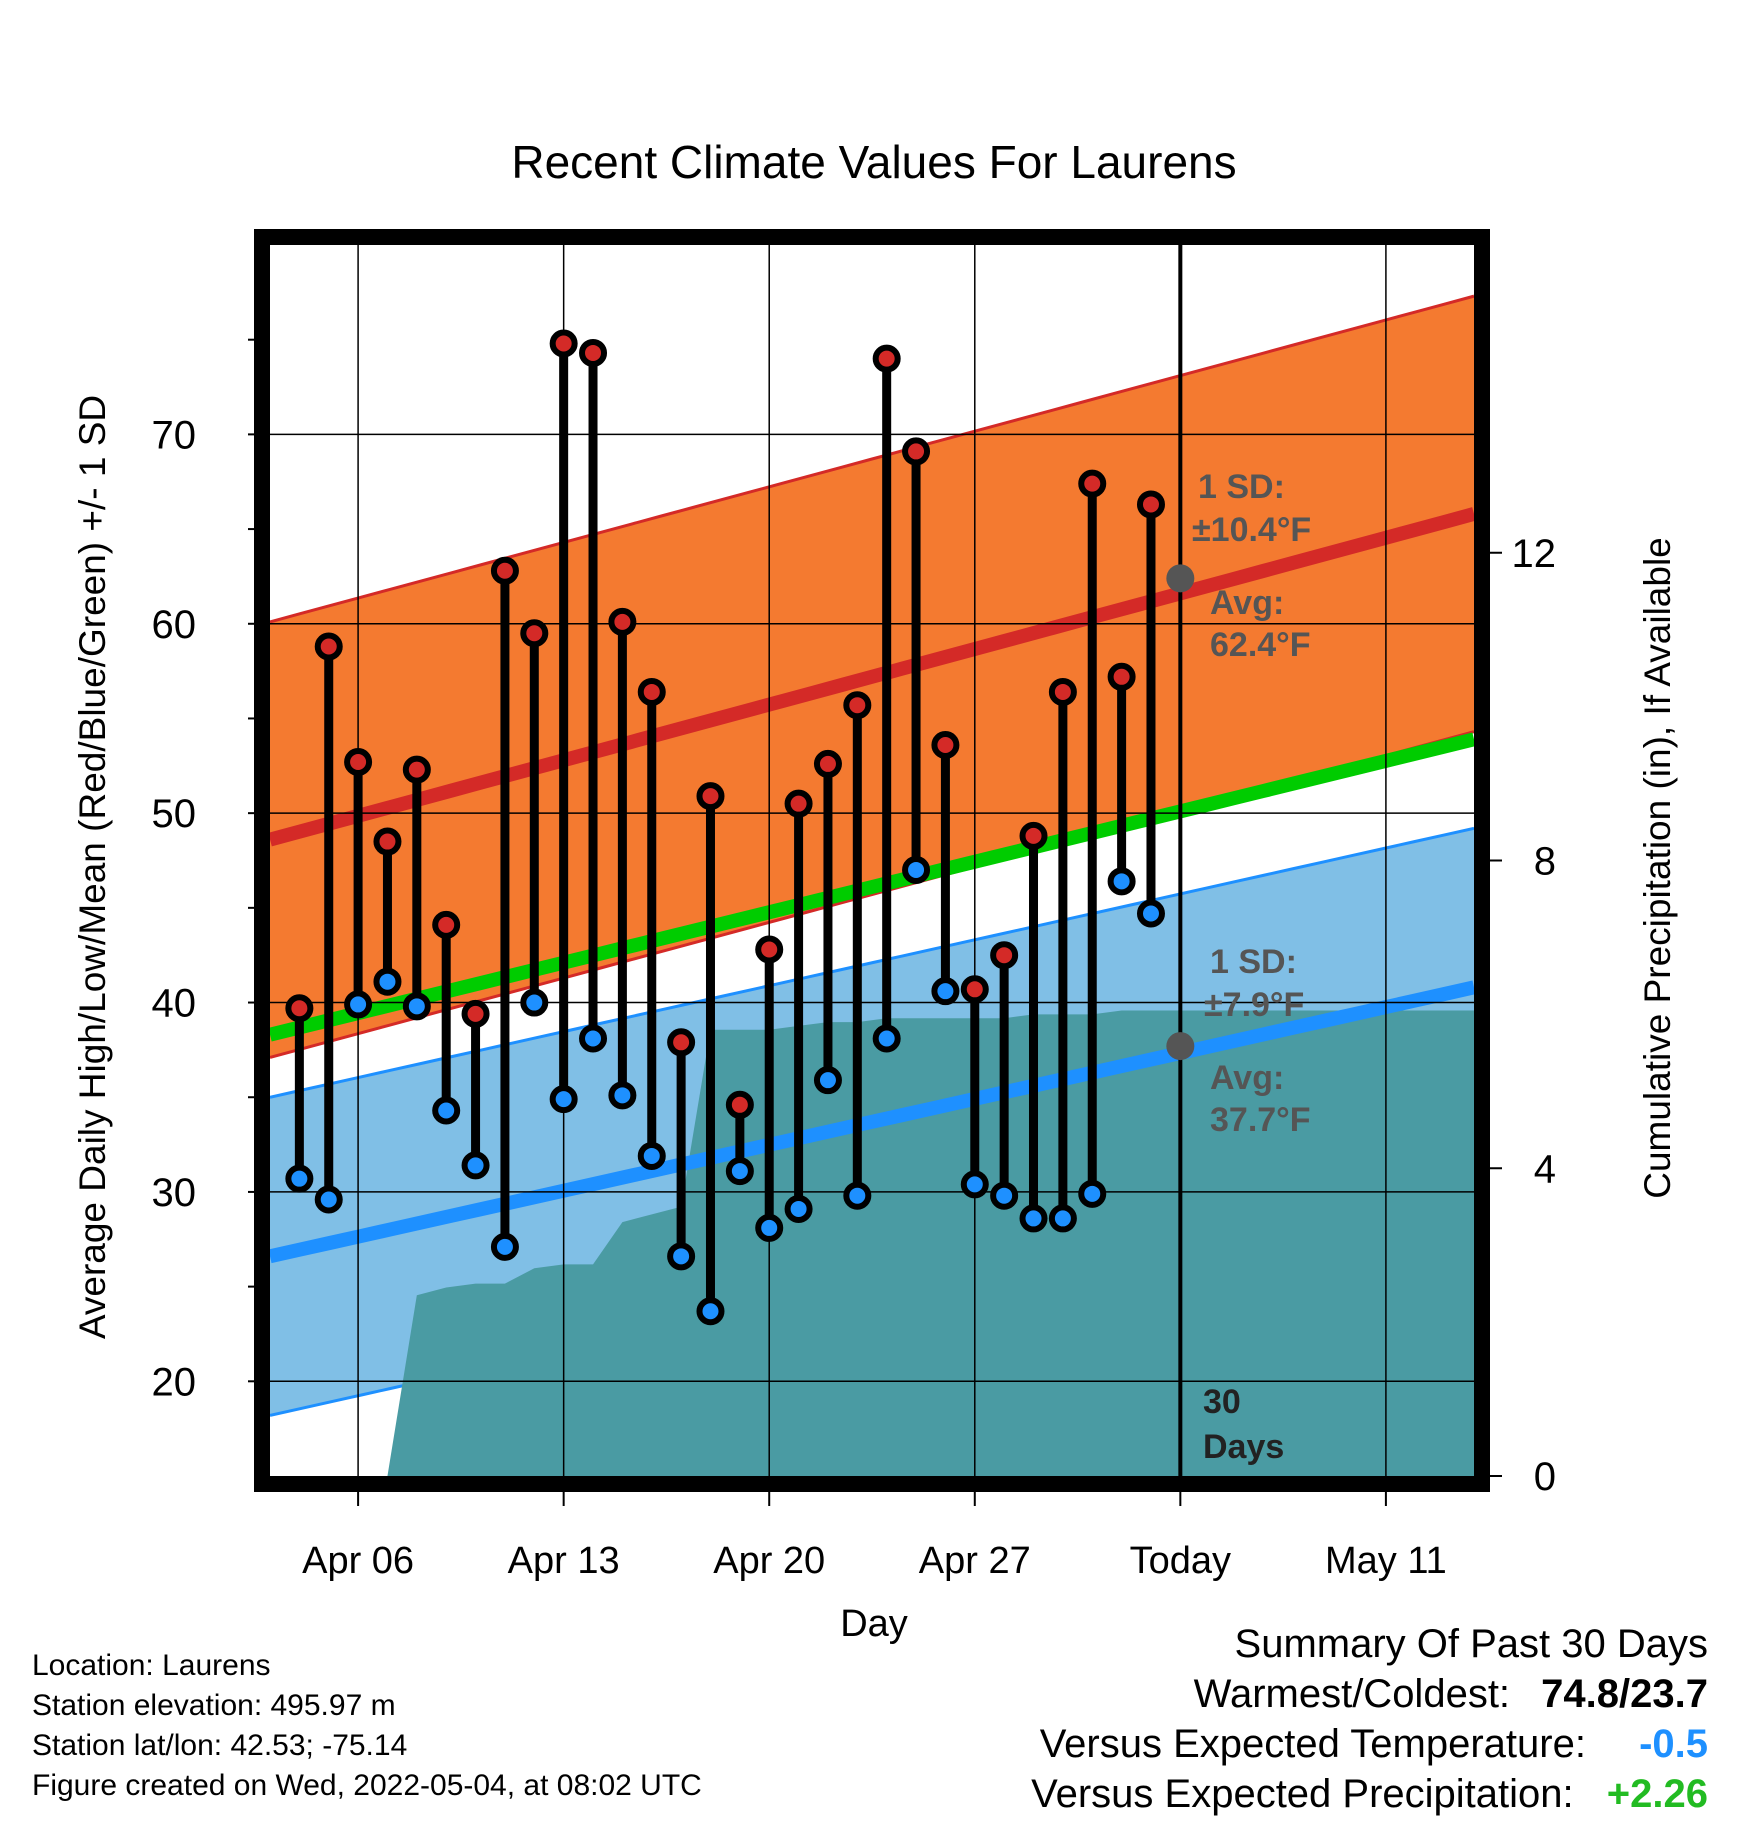 The image size is (1748, 1828). I want to click on high-sd-label: 1 SD:, so click(1241, 487).